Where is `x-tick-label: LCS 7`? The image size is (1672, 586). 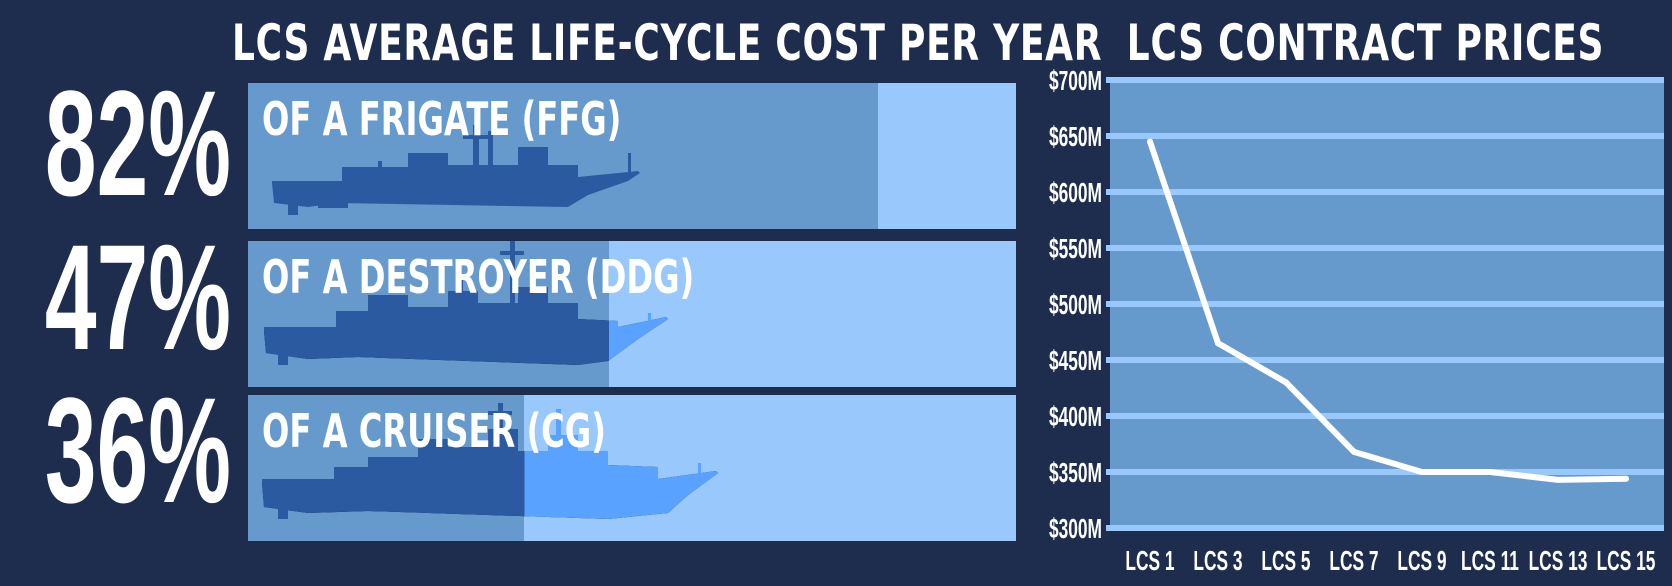 x-tick-label: LCS 7 is located at coordinates (1353, 560).